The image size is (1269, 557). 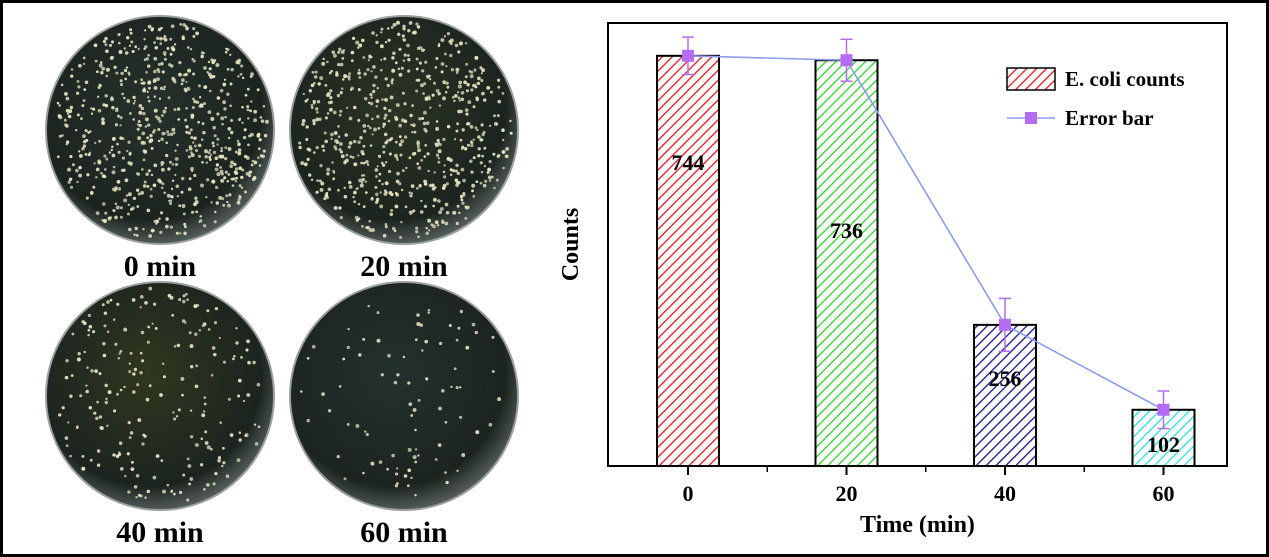 What do you see at coordinates (1163, 444) in the screenshot?
I see `bar-value-label: 102` at bounding box center [1163, 444].